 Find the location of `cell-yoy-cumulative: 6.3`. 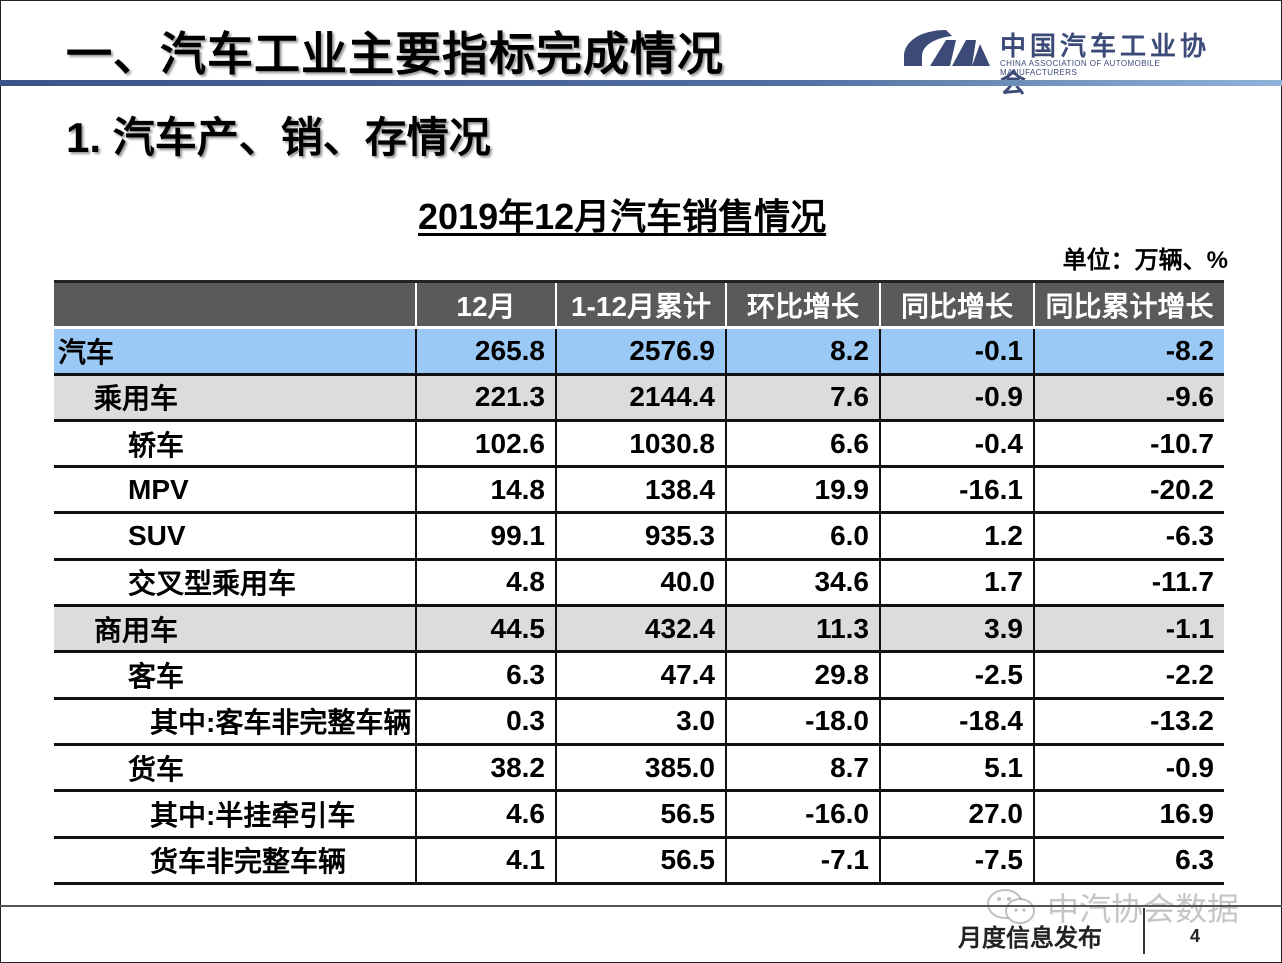

cell-yoy-cumulative: 6.3 is located at coordinates (1128, 861).